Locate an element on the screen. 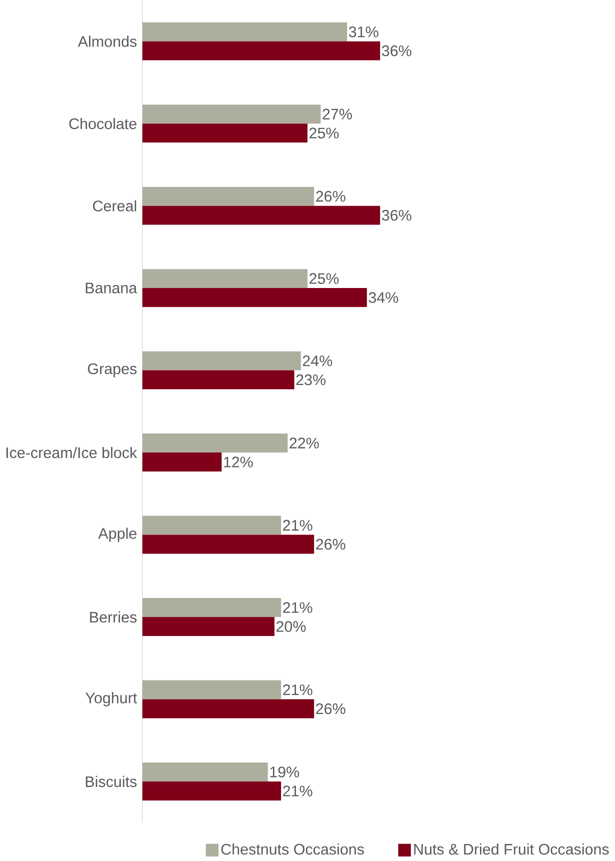 This screenshot has height=861, width=615. y-tick-label: Cereal is located at coordinates (114, 206).